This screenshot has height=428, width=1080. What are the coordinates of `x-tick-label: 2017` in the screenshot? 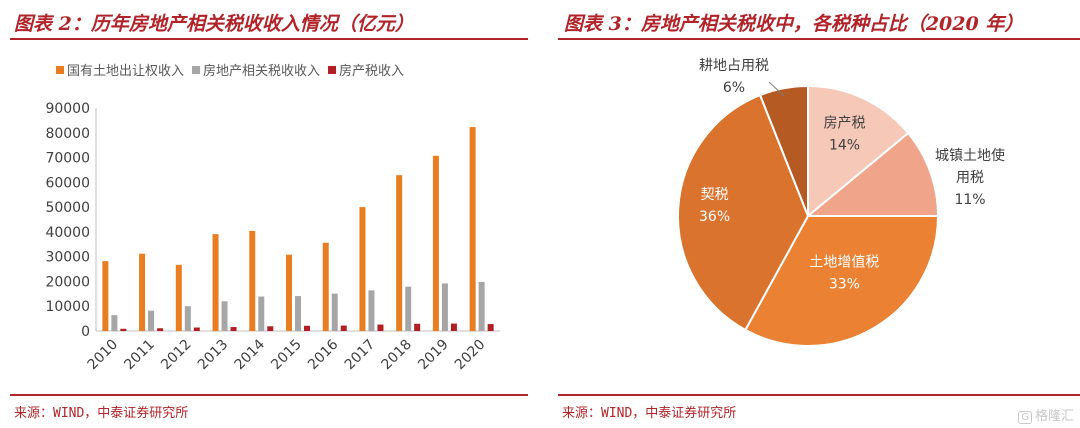 It's located at (360, 355).